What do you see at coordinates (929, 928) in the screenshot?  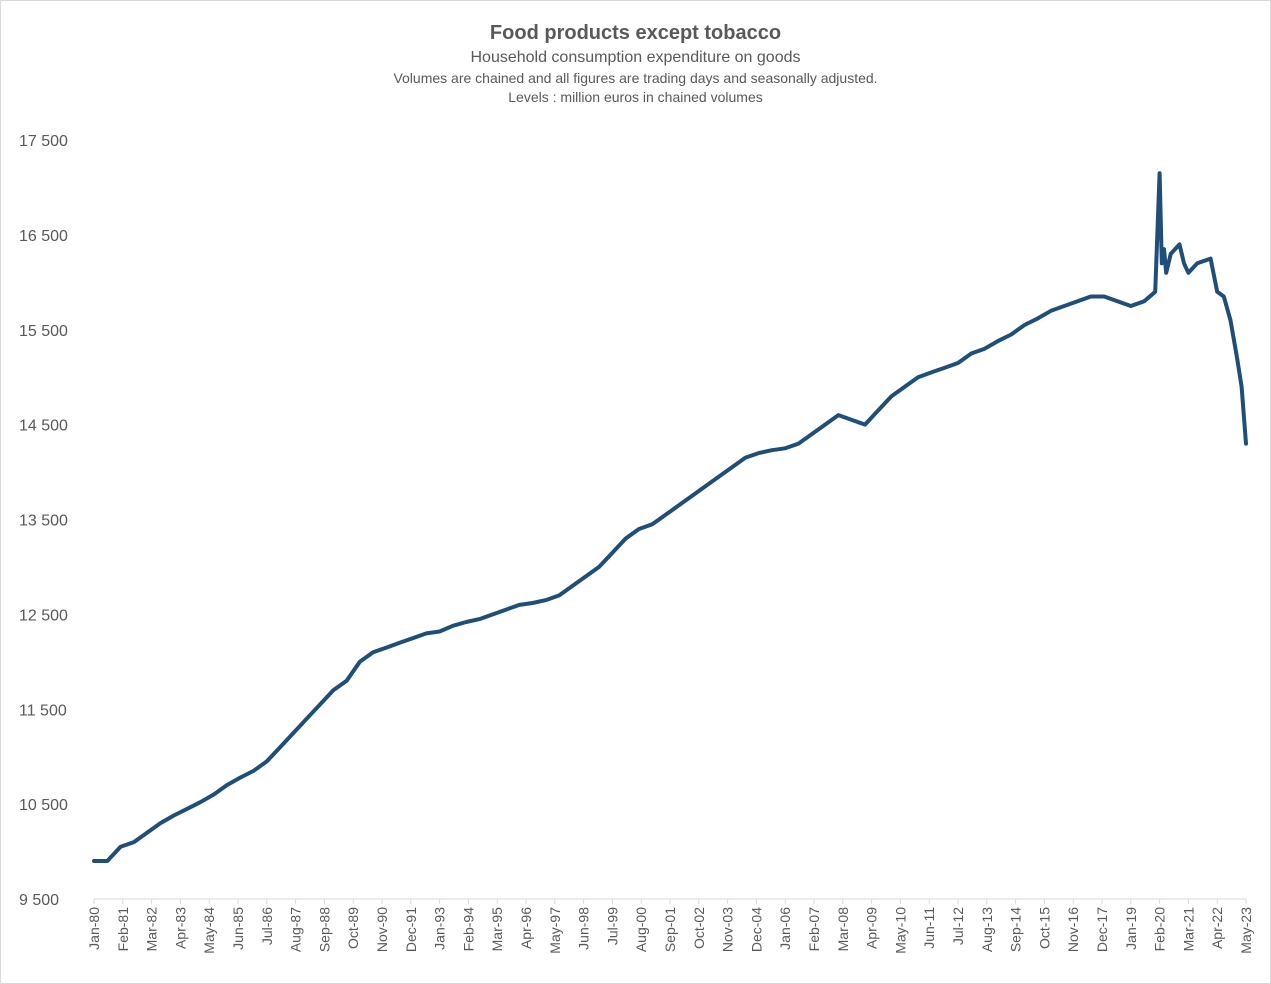 I see `x-tick-label: Jun-11` at bounding box center [929, 928].